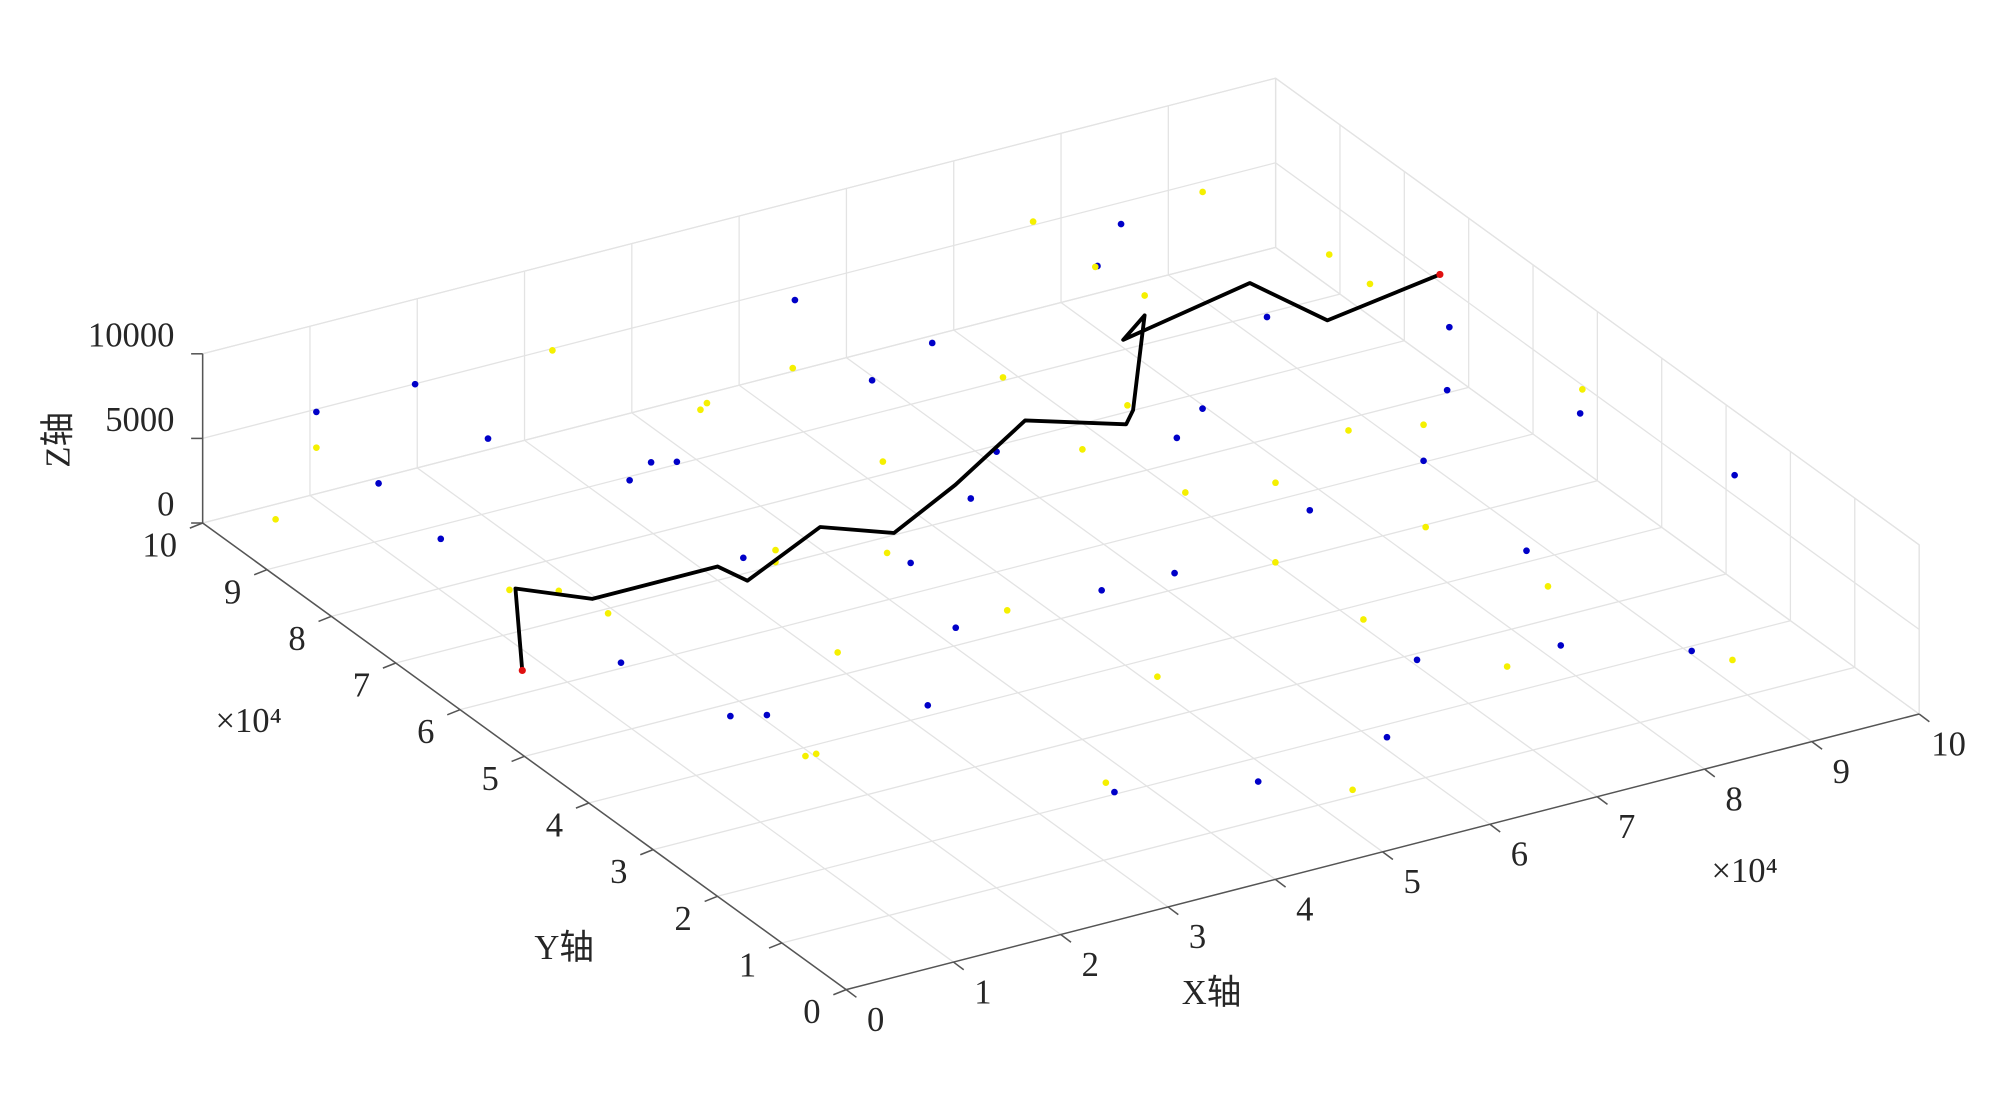  What do you see at coordinates (811, 1012) in the screenshot?
I see `y-tick-label: 0` at bounding box center [811, 1012].